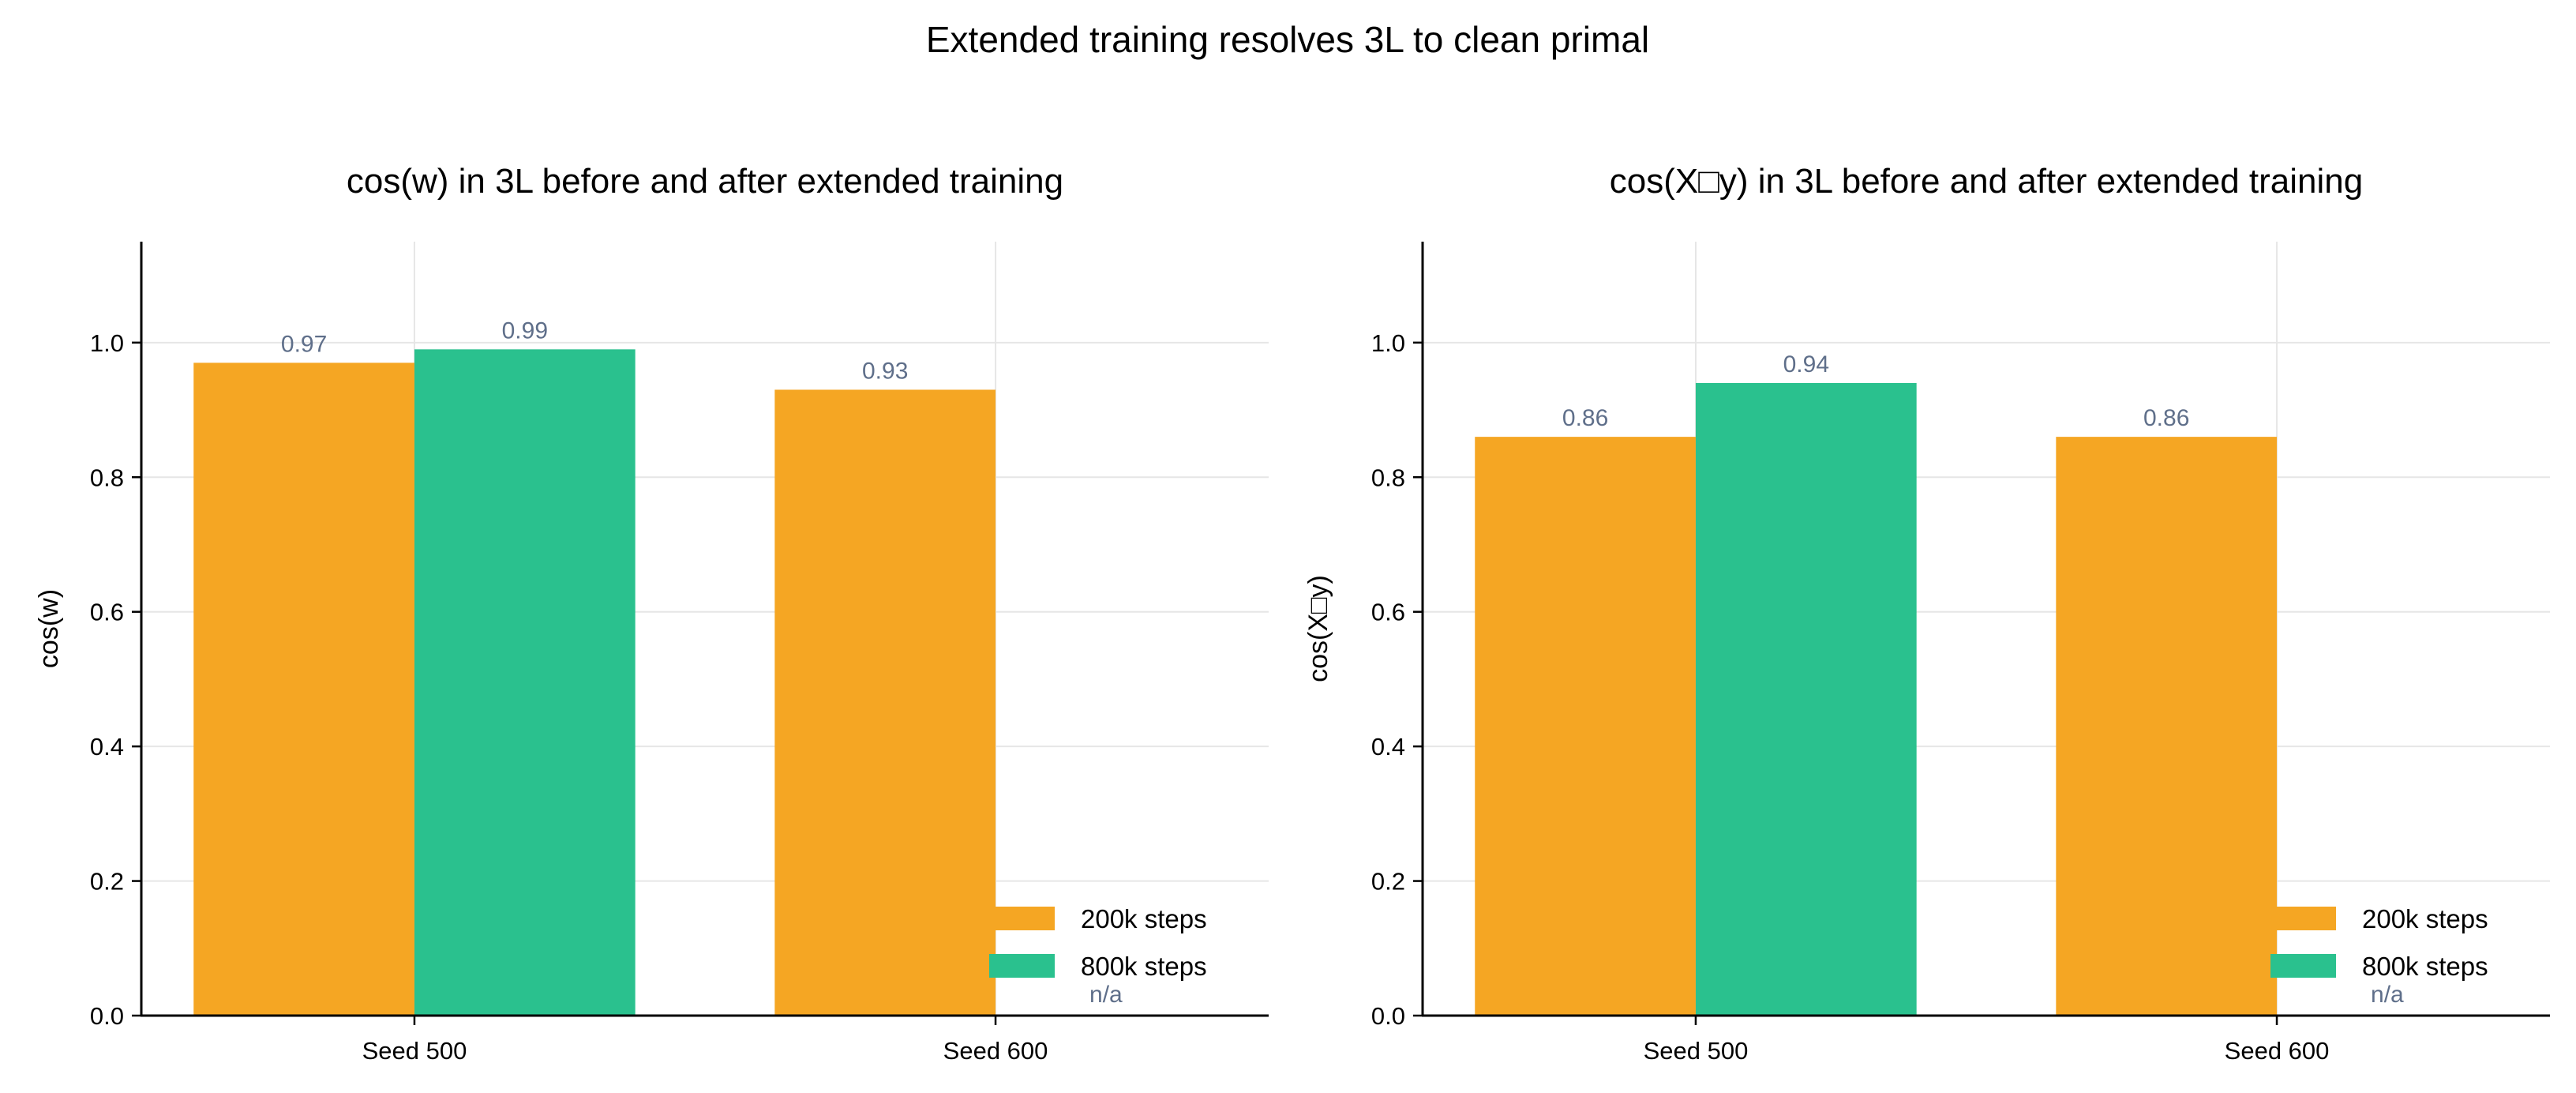  Describe the element at coordinates (525, 330) in the screenshot. I see `data-label: 0.99` at that location.